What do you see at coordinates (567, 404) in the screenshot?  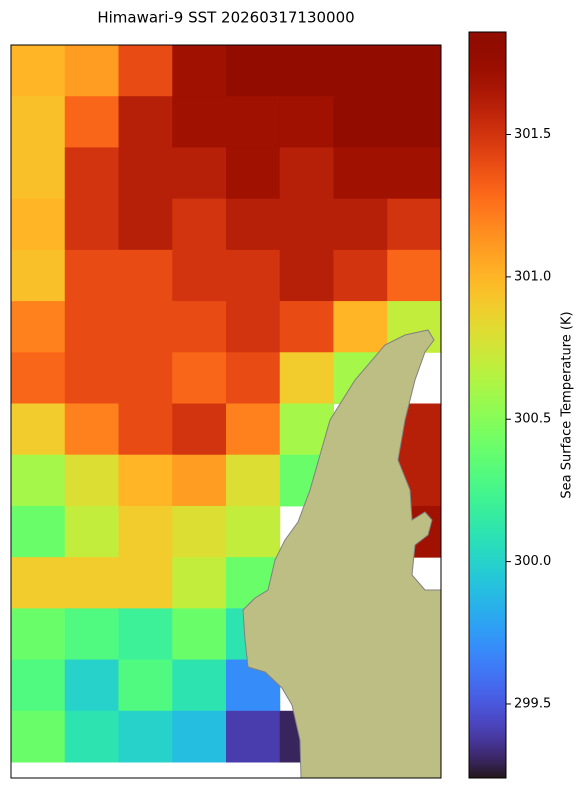 I see `colorbar-label: Sea Surface Temperature (K)` at bounding box center [567, 404].